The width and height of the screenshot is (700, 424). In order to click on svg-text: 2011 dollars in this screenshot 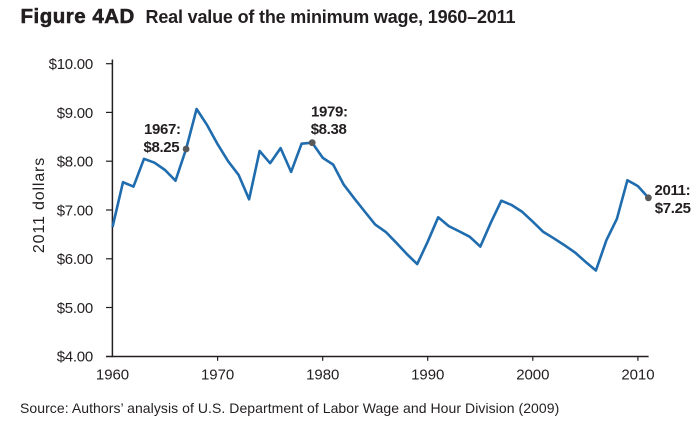, I will do `click(39, 205)`.